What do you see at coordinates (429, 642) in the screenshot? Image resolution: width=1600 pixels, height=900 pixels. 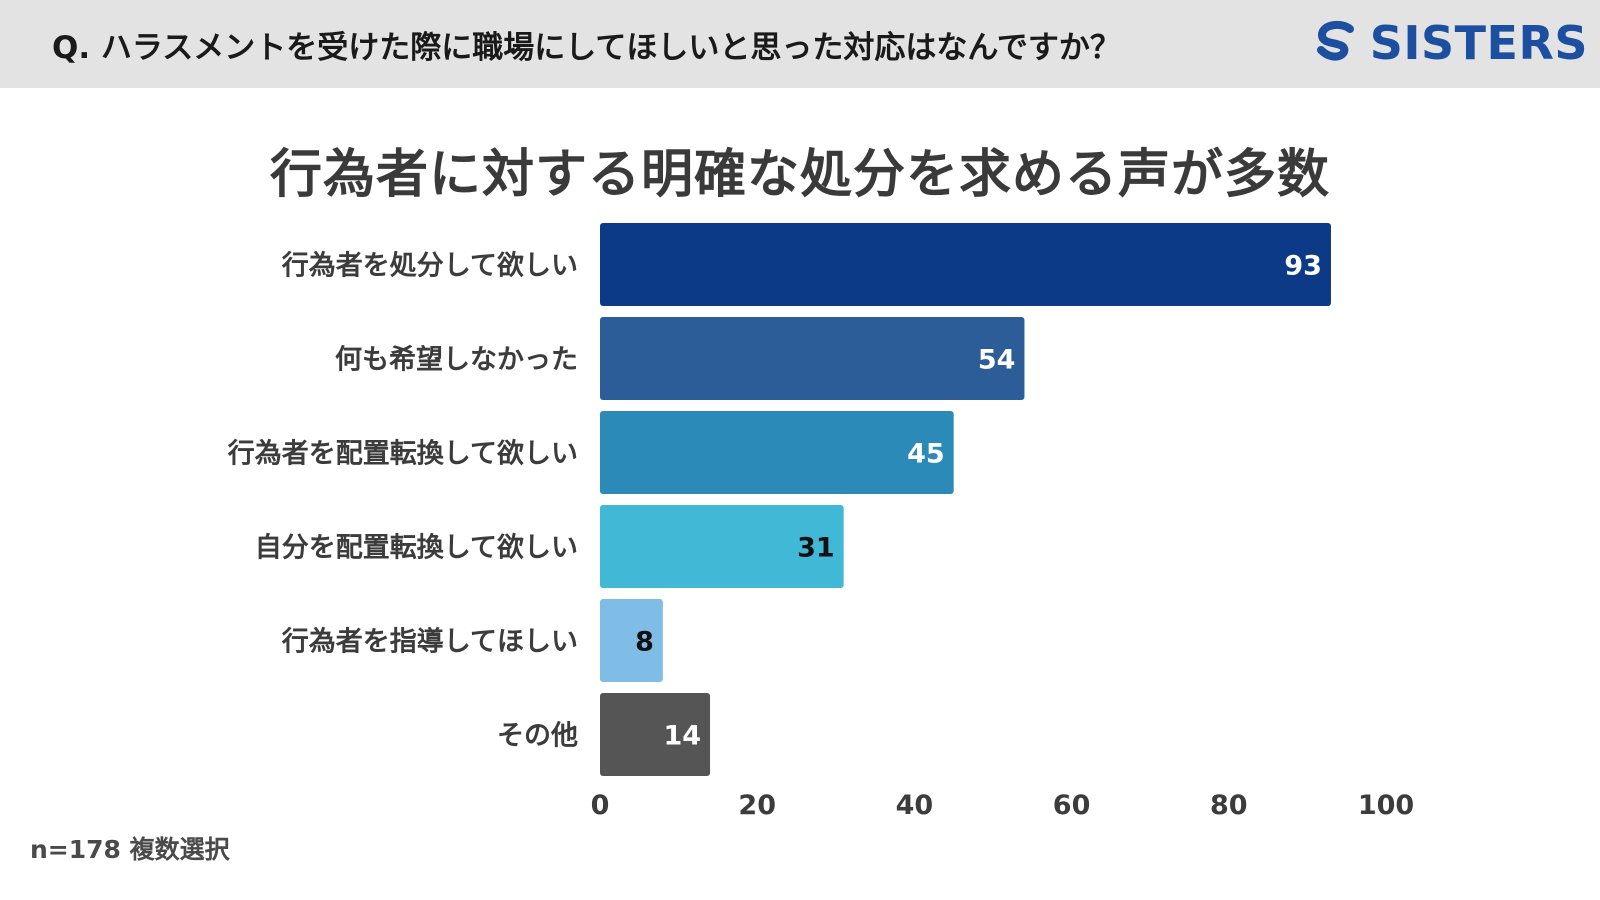 I see `category-label: 行為者を指導してほしい` at bounding box center [429, 642].